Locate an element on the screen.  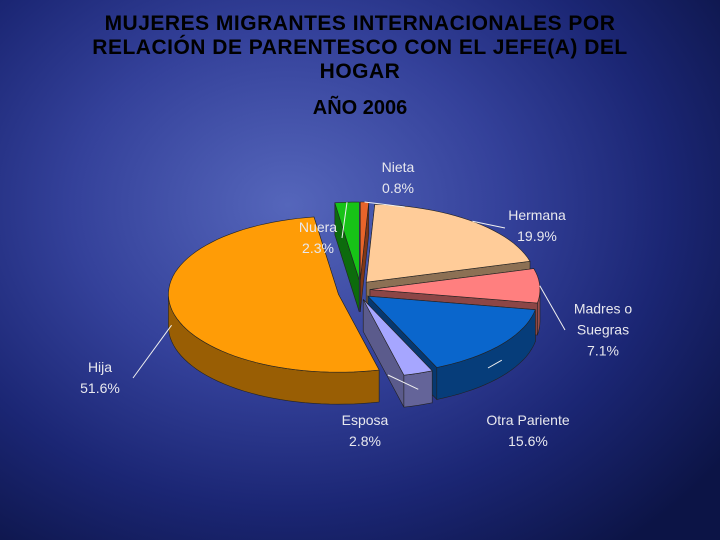
category-label: Nieta is located at coordinates (398, 167).